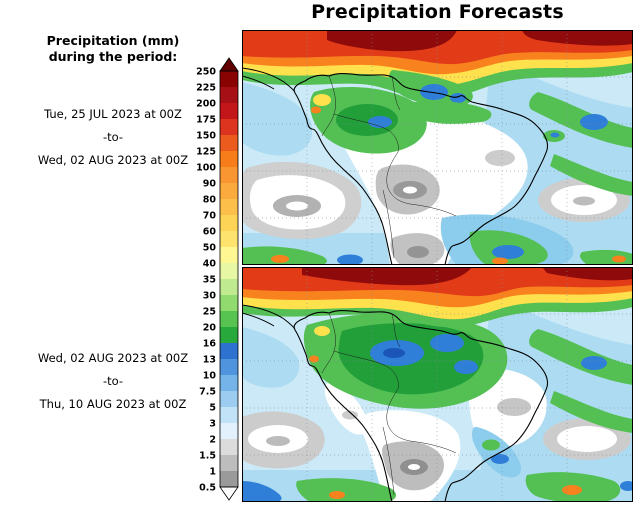  I want to click on colorbar-tick-label: 175, so click(206, 120).